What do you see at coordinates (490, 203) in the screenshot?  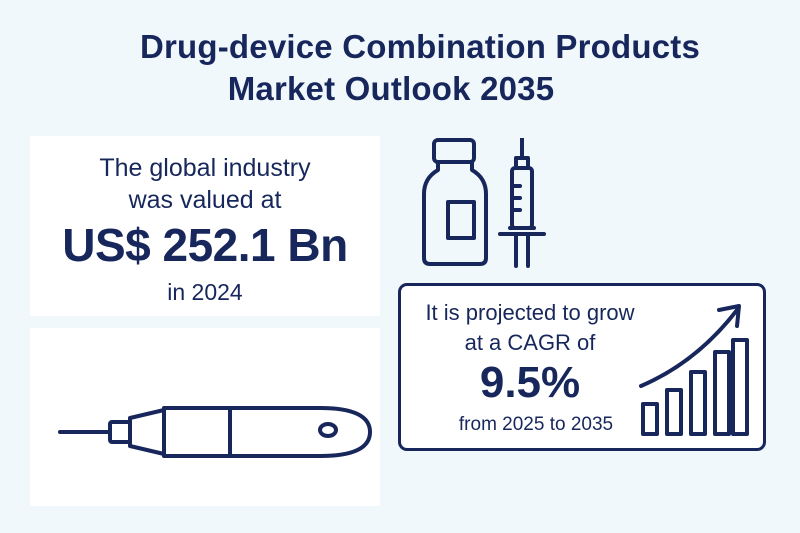 I see `vial-syringe-illustration` at bounding box center [490, 203].